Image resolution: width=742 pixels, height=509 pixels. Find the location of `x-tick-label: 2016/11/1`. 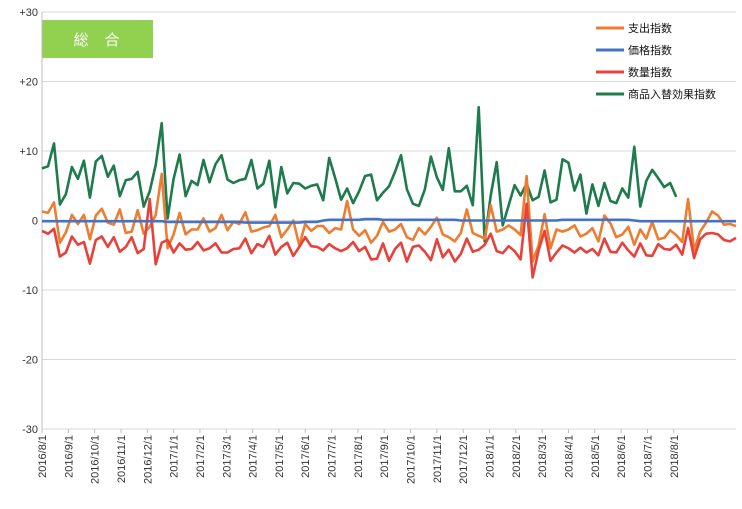

x-tick-label: 2016/11/1 is located at coordinates (122, 459).